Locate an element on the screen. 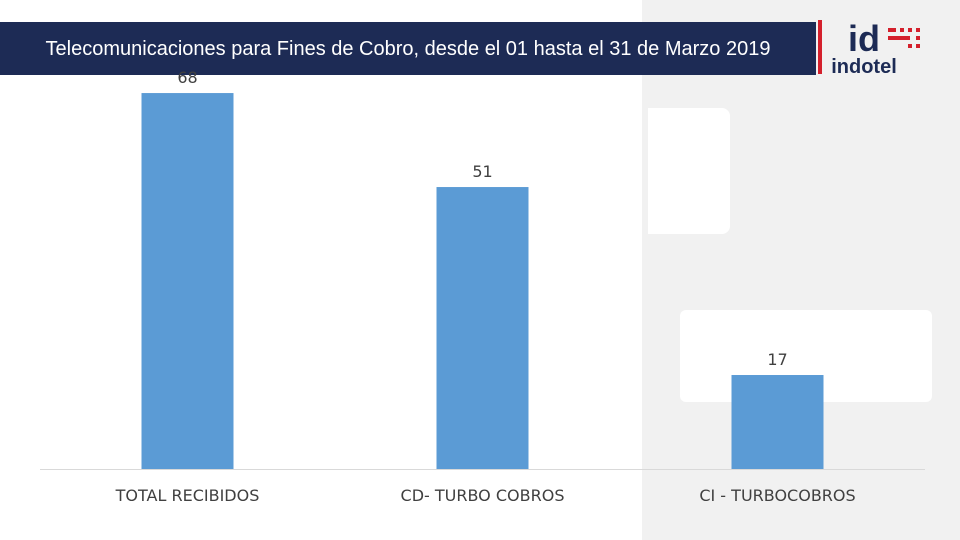 Image resolution: width=960 pixels, height=540 pixels. background-card-upper is located at coordinates (689, 171).